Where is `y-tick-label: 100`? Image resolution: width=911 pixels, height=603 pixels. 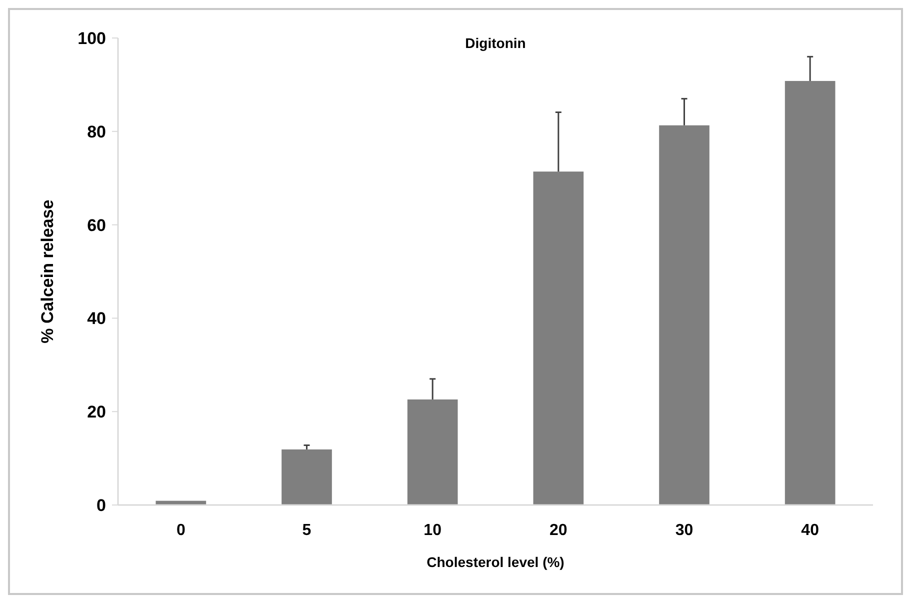 y-tick-label: 100 is located at coordinates (92, 38).